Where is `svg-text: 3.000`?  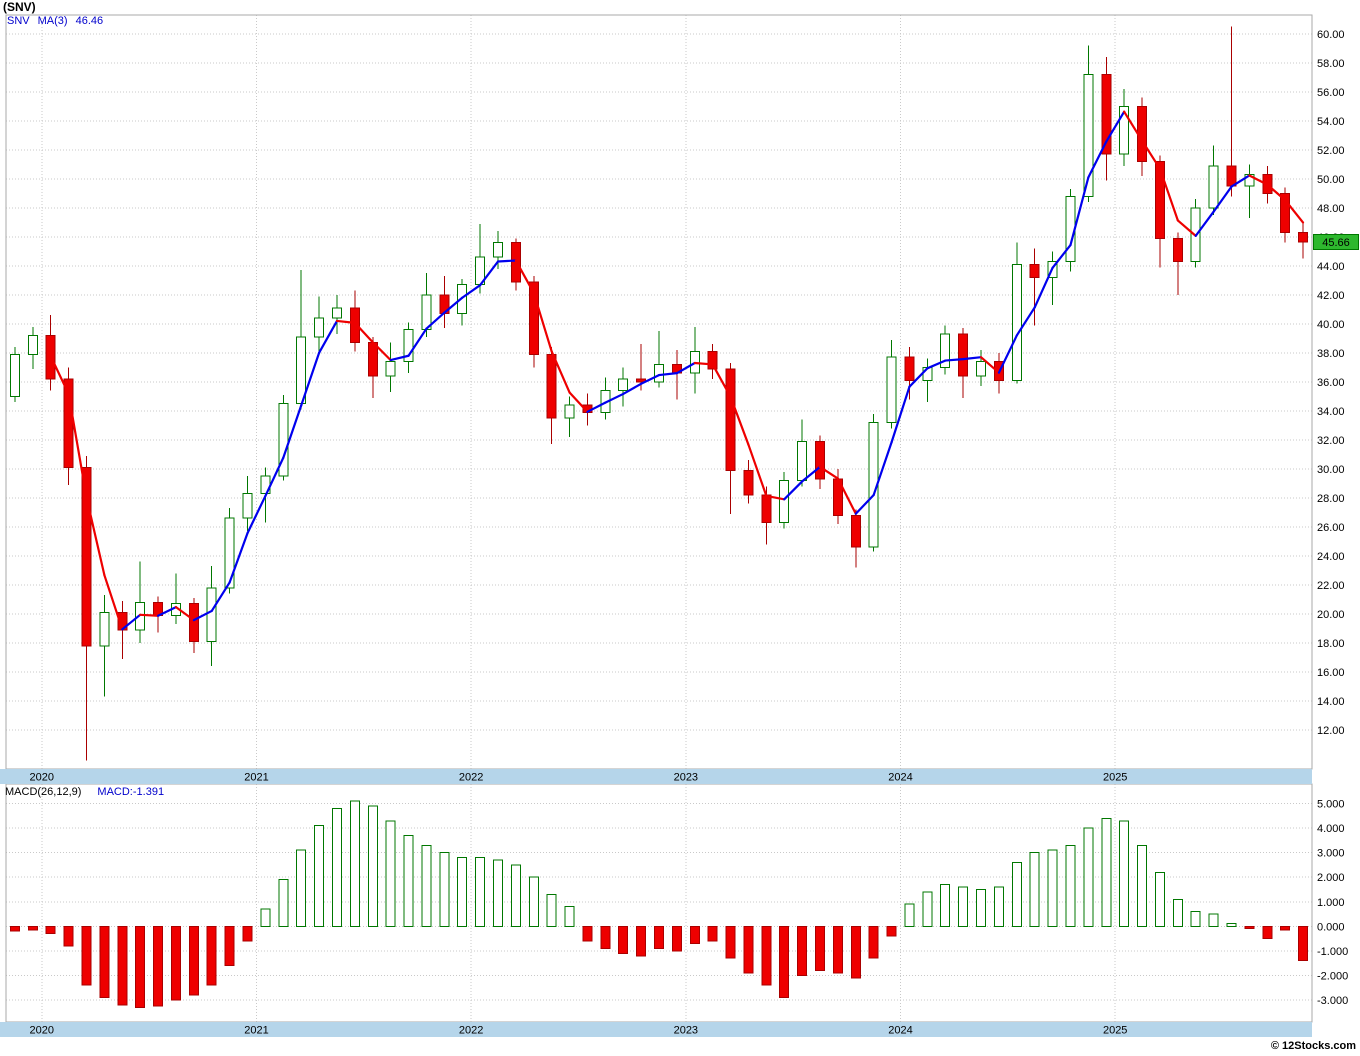
svg-text: 3.000 is located at coordinates (1331, 854).